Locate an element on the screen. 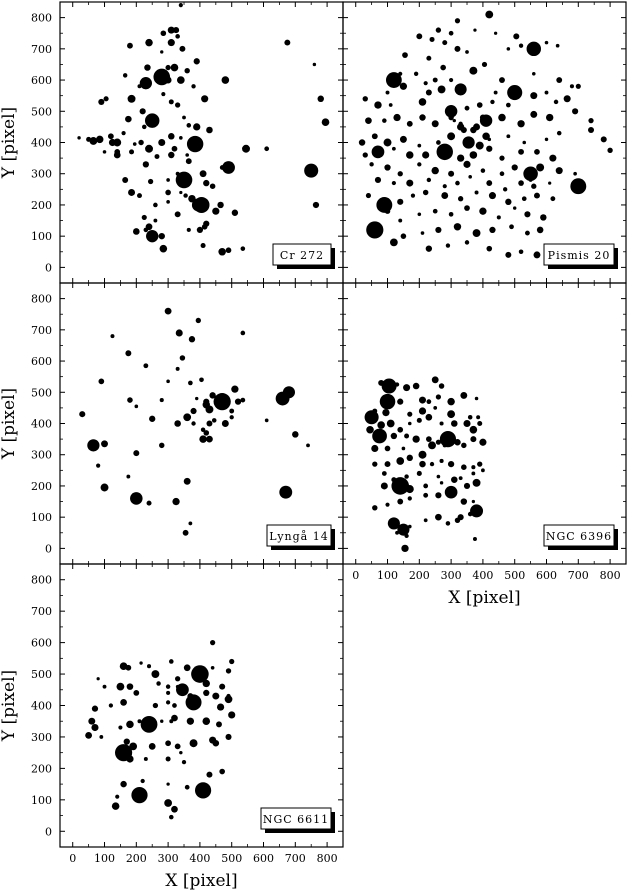  x-tick-label: 300 is located at coordinates (451, 575).